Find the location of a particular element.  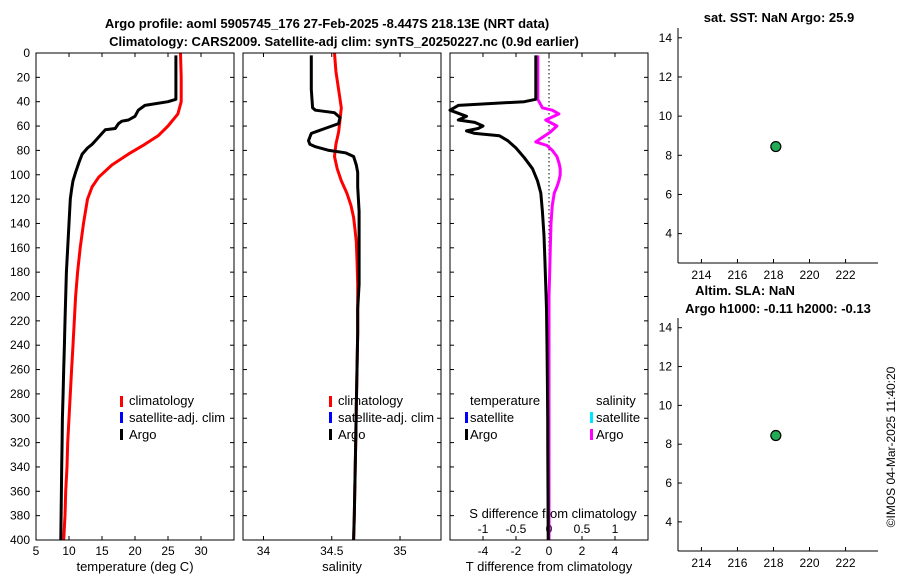

y-tick-label: 80 is located at coordinates (24, 150).